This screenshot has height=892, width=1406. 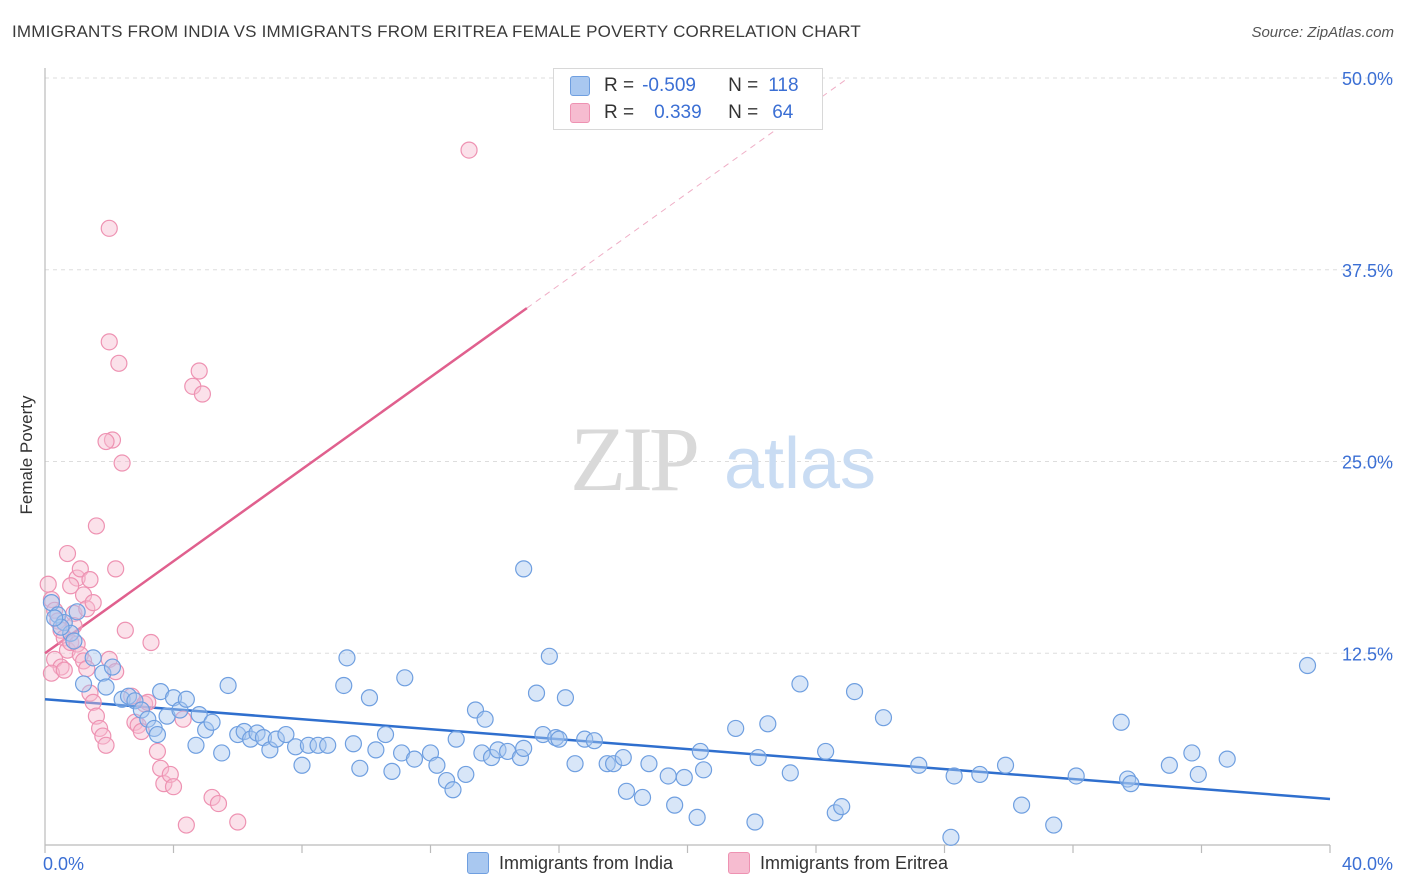 What do you see at coordinates (687, 749) in the screenshot?
I see `trend-line-india` at bounding box center [687, 749].